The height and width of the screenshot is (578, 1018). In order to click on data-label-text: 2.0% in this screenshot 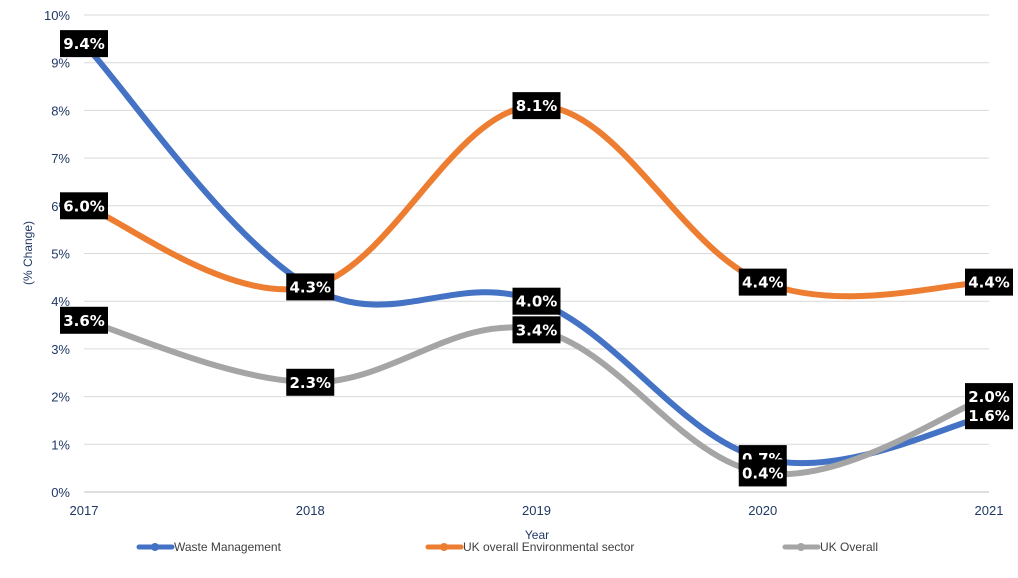, I will do `click(989, 397)`.